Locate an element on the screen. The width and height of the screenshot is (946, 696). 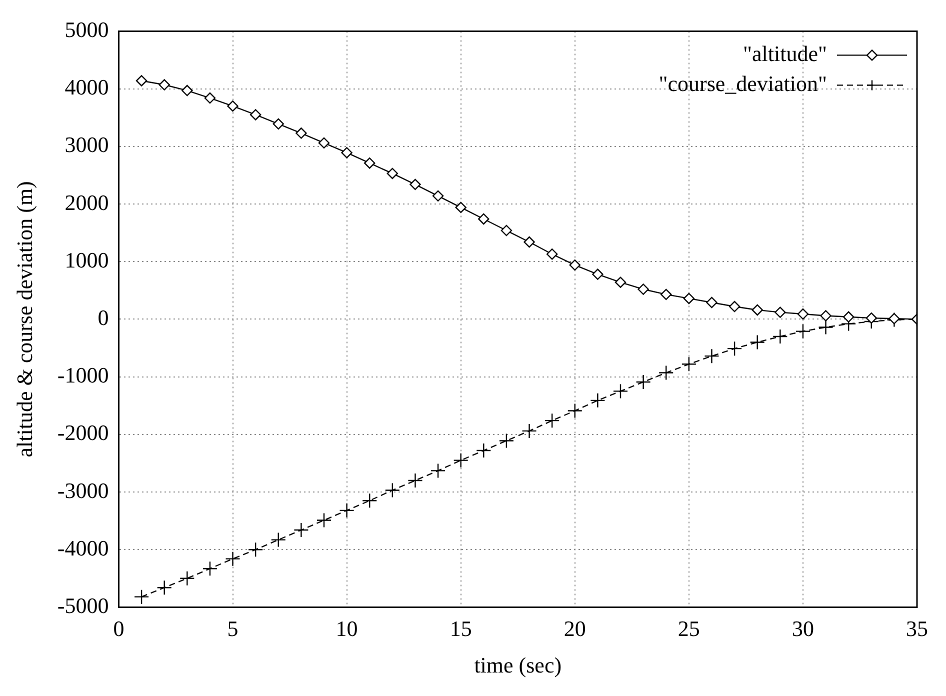
x-tick-label: 0 is located at coordinates (118, 629).